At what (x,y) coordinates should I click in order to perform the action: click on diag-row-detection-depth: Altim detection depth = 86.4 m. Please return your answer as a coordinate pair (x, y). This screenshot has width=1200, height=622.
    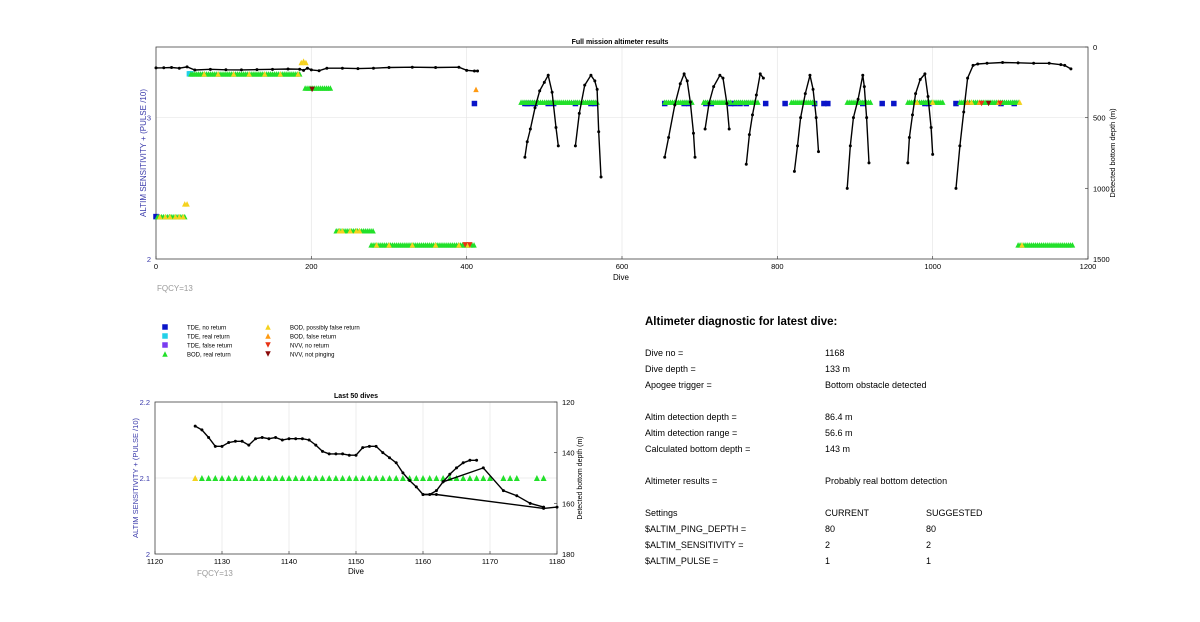
    Looking at the image, I should click on (905, 419).